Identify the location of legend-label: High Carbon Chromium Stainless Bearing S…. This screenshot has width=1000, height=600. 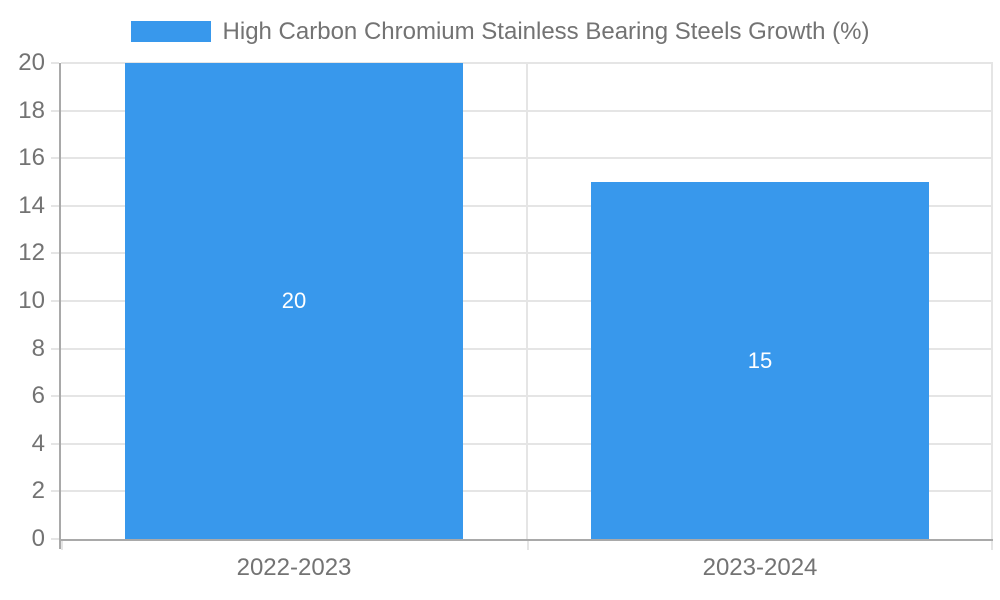
(546, 31).